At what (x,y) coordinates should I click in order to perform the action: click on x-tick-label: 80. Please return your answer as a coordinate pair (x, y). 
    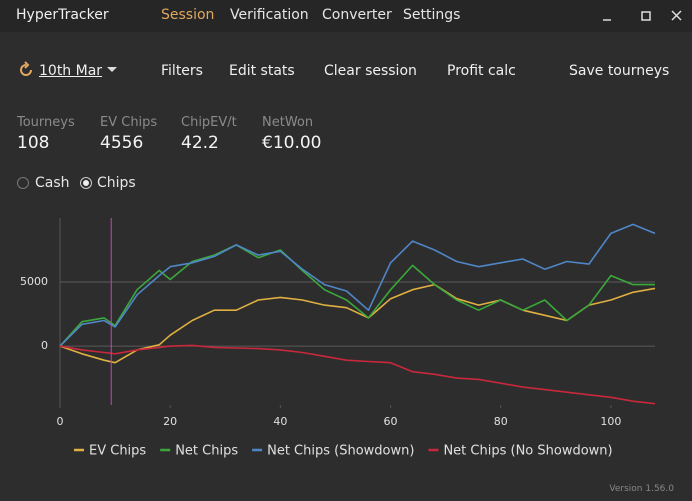
    Looking at the image, I should click on (501, 421).